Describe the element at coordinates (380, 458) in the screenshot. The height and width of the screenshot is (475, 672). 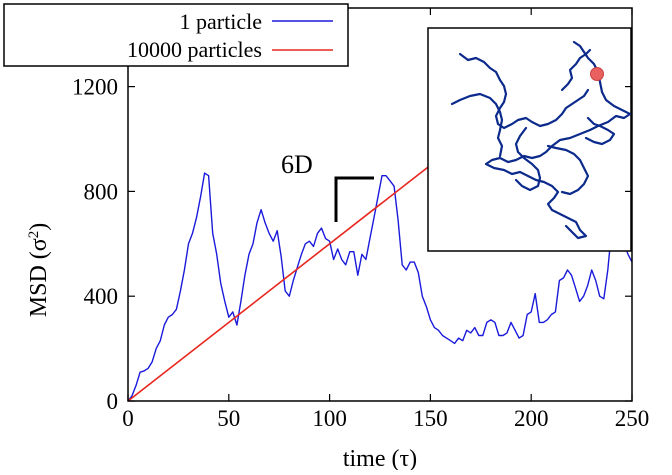
I see `x-axis-title: time (τ)` at that location.